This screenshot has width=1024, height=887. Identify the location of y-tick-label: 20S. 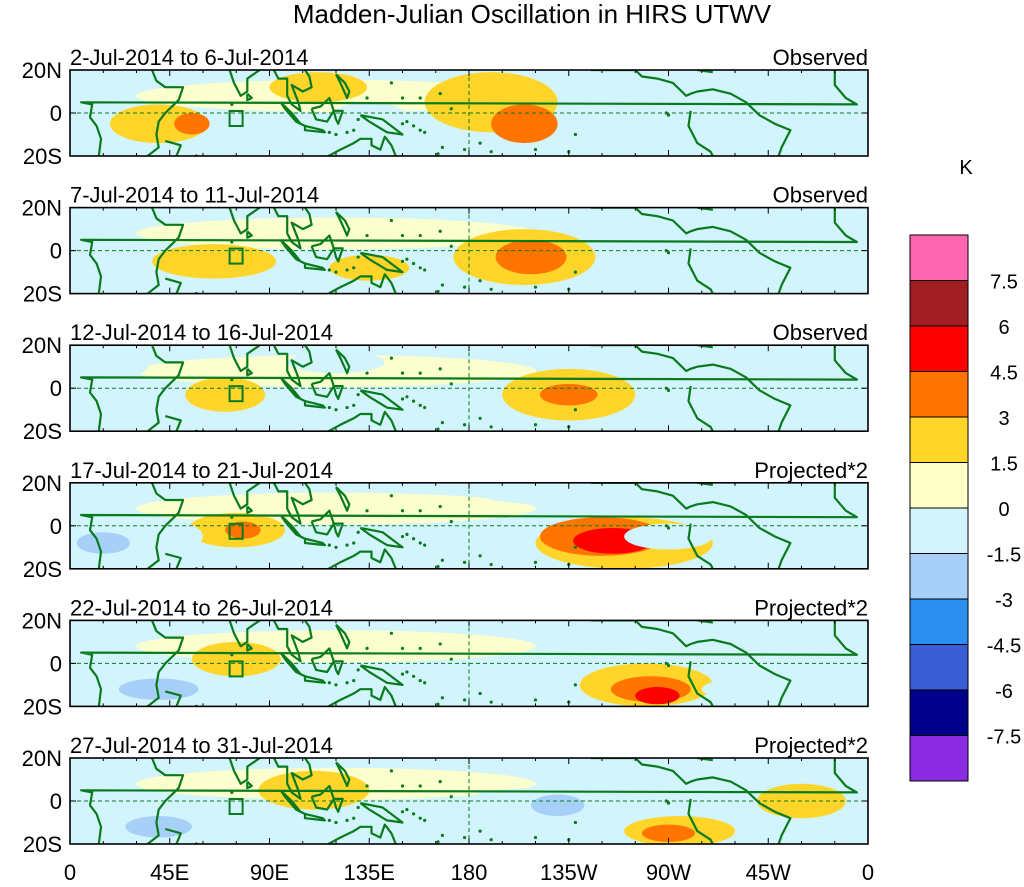
(42, 294).